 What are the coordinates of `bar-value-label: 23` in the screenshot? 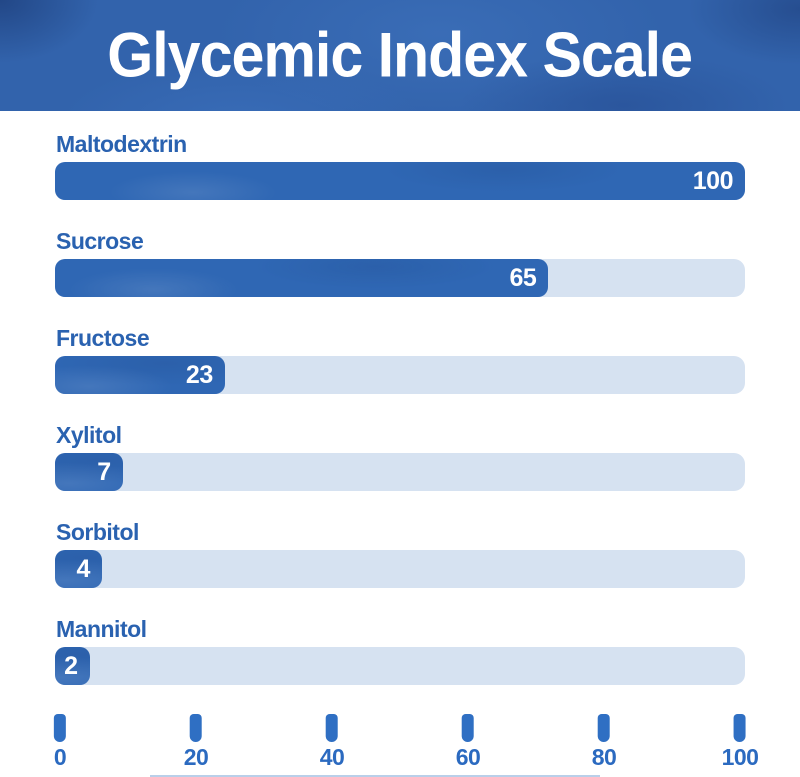 It's located at (199, 374).